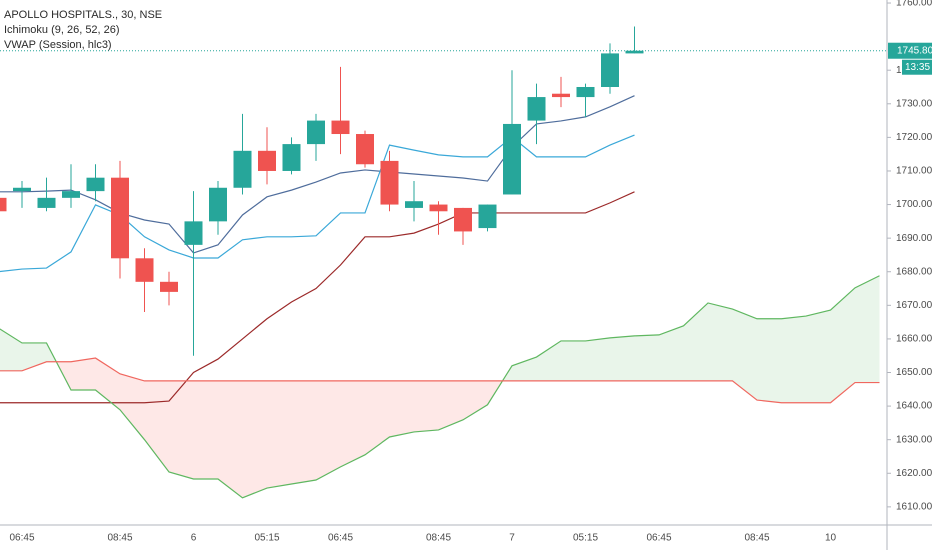  I want to click on countdown-box, so click(917, 67).